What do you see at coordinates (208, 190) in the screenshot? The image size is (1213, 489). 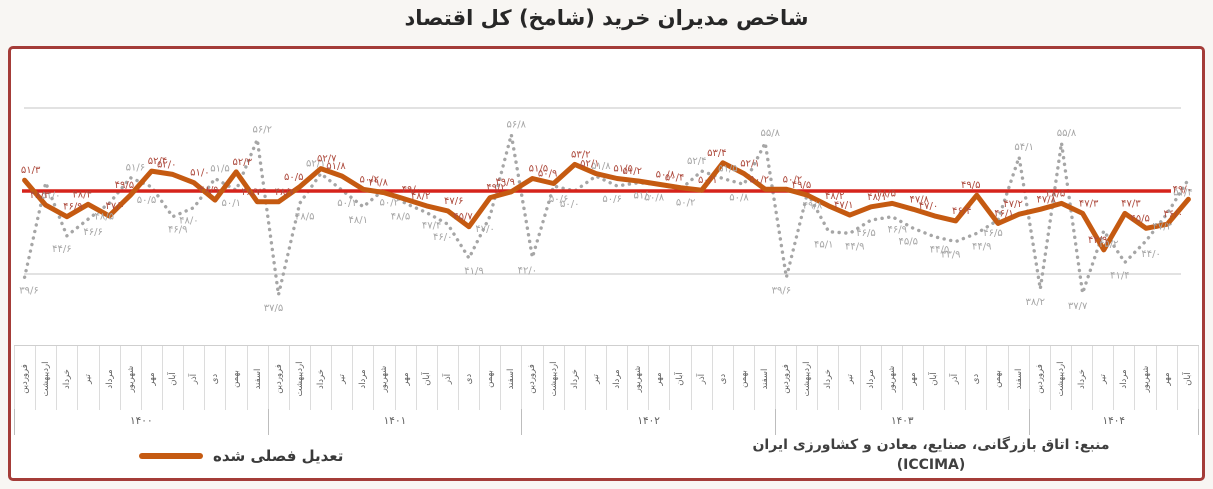 I see `adjusted-point-label: ۴۸/۹` at bounding box center [208, 190].